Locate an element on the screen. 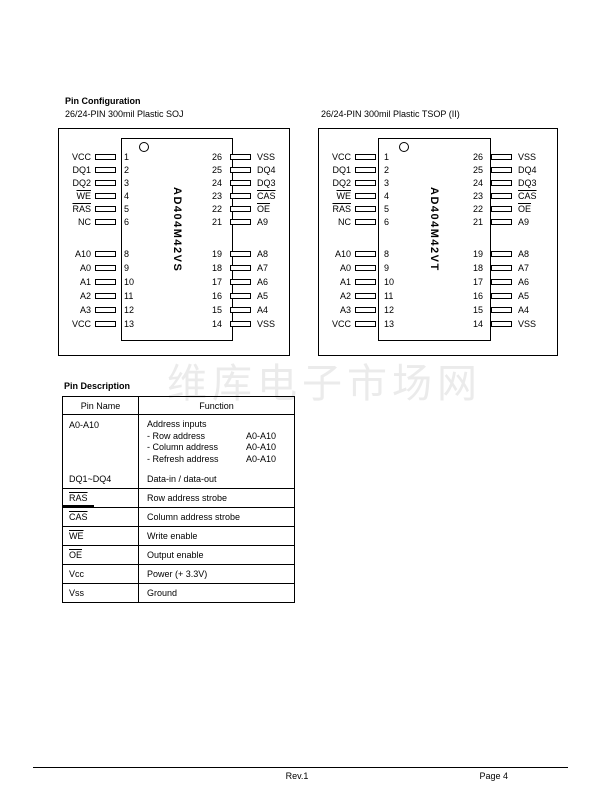 The image size is (612, 792). pin-function: Write enable is located at coordinates (172, 536).